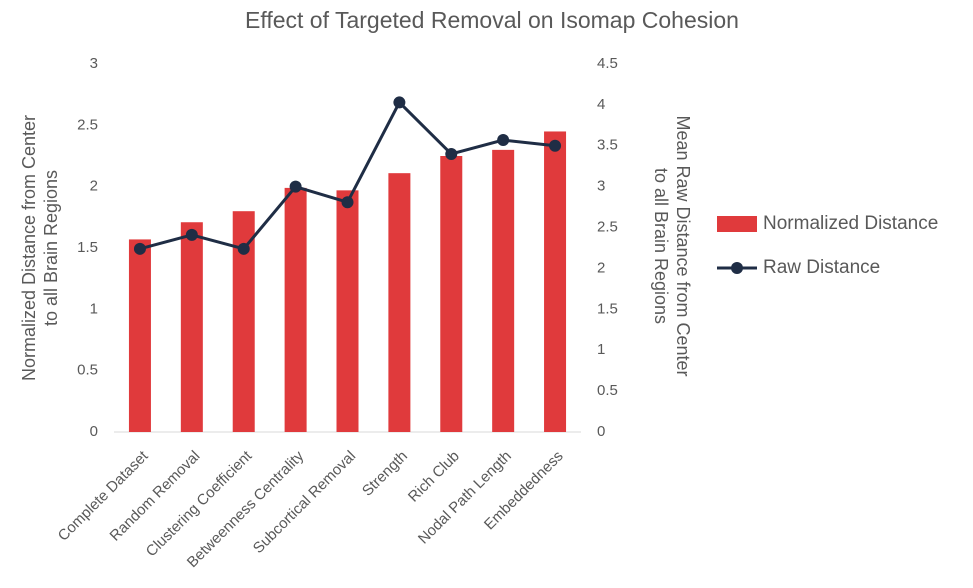 This screenshot has height=588, width=973. Describe the element at coordinates (465, 498) in the screenshot. I see `x-tick-label: Nodal Path Length` at that location.